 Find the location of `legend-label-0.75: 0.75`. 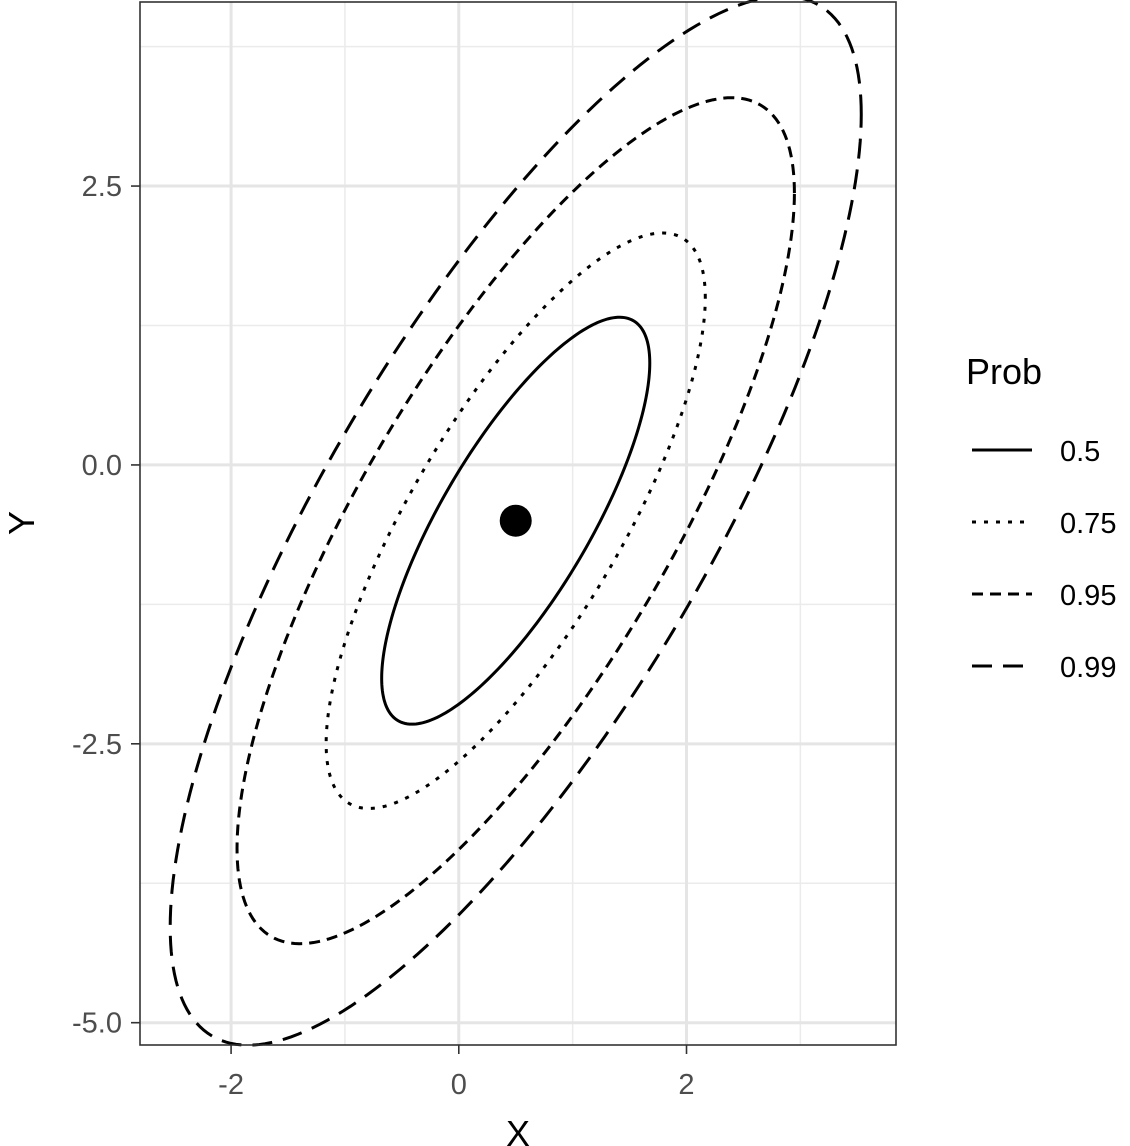

legend-label-0.75: 0.75 is located at coordinates (1088, 524).